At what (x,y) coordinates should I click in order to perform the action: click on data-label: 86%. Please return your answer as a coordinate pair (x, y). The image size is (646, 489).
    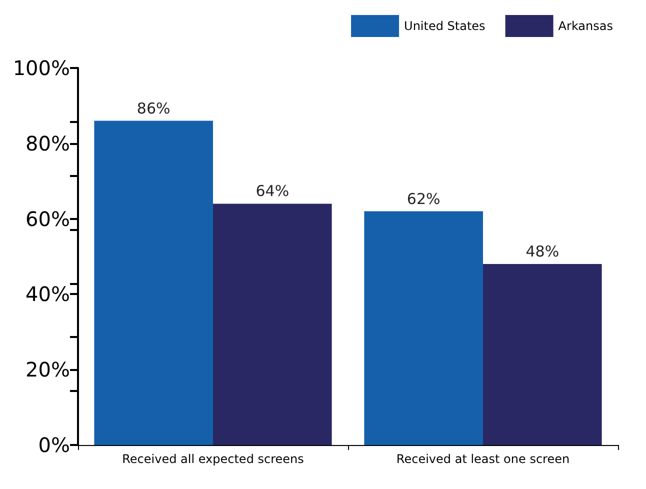
    Looking at the image, I should click on (153, 108).